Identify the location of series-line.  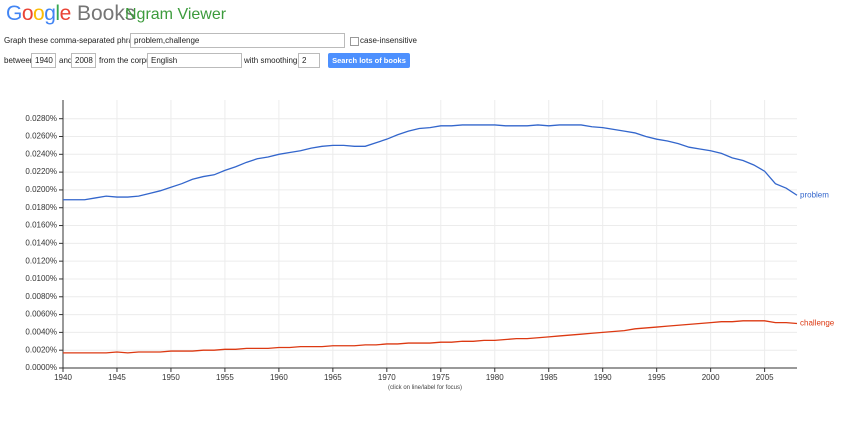
(430, 337).